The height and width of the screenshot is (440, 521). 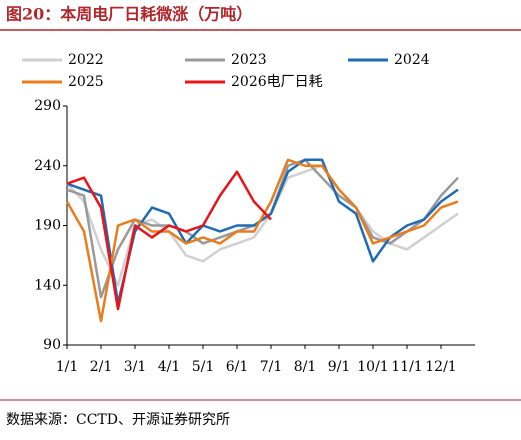 I want to click on source: 数据来源：CCTD、开源证券研究所, so click(x=118, y=420).